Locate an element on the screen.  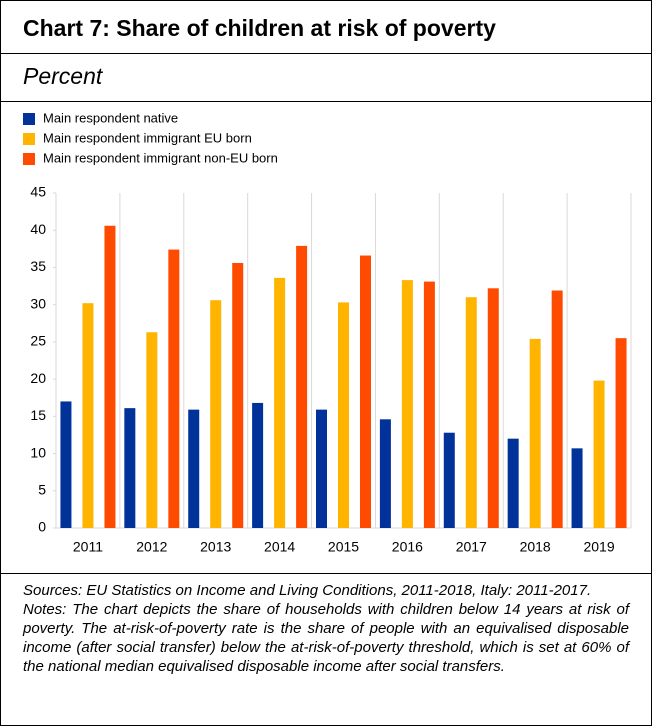
x-tick-label: 2012 is located at coordinates (151, 547).